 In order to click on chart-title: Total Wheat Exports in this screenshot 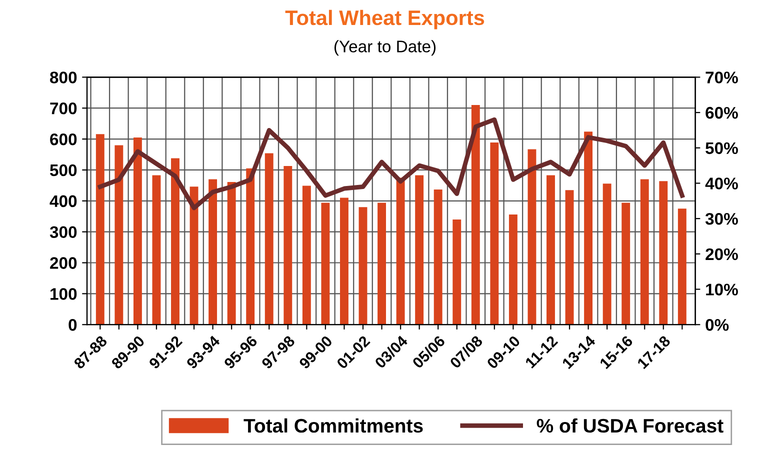, I will do `click(384, 20)`.